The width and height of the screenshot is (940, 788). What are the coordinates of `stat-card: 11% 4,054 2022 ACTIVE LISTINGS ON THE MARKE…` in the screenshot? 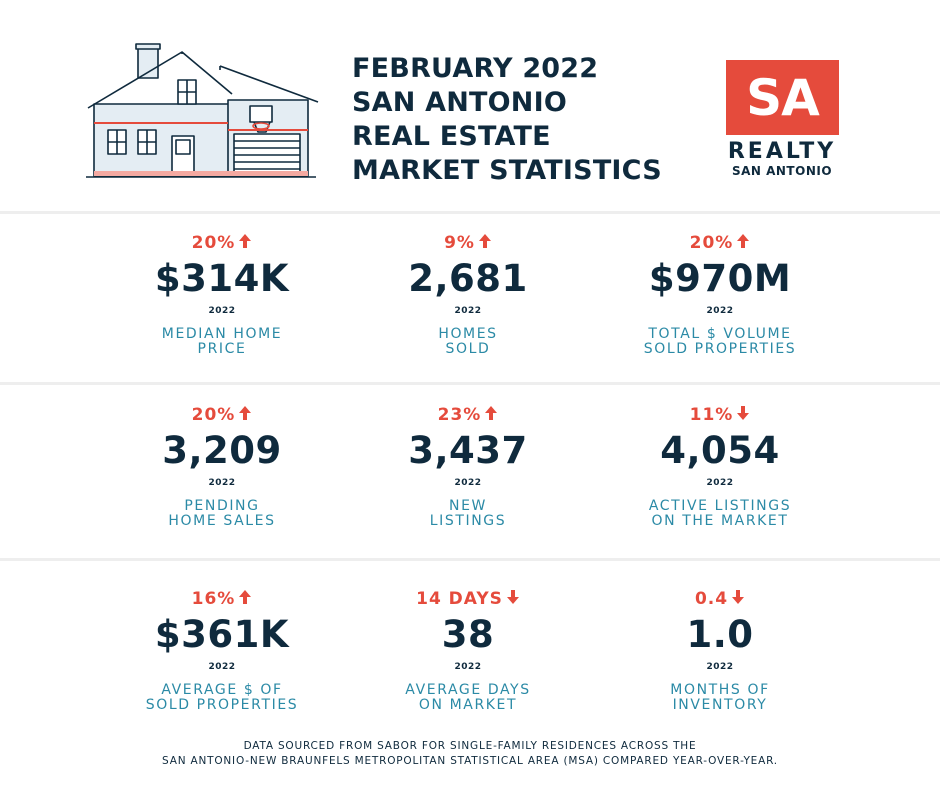 It's located at (720, 466).